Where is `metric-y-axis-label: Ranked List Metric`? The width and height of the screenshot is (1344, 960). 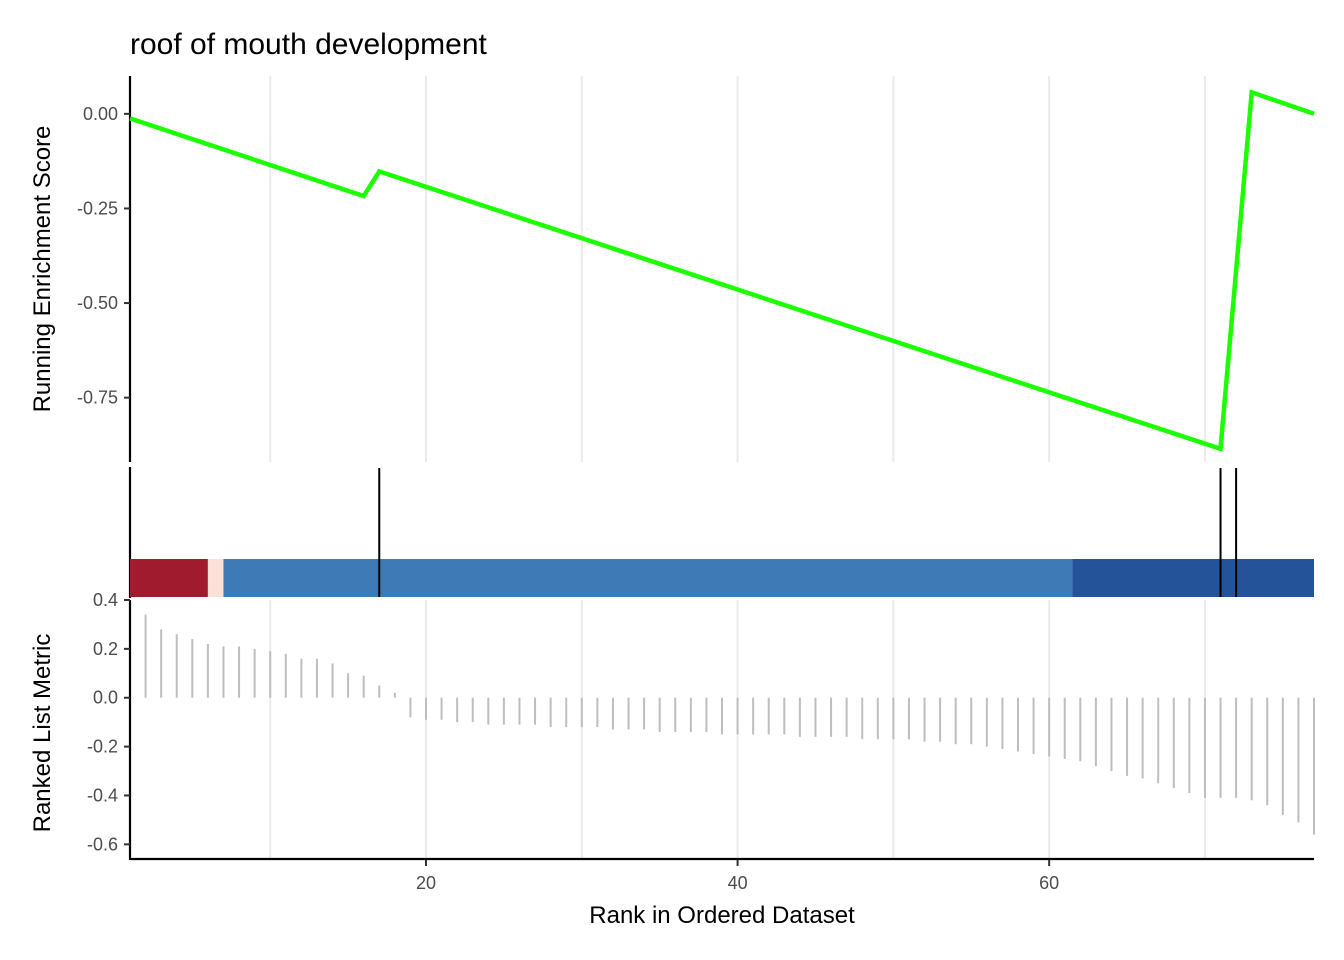 metric-y-axis-label: Ranked List Metric is located at coordinates (42, 733).